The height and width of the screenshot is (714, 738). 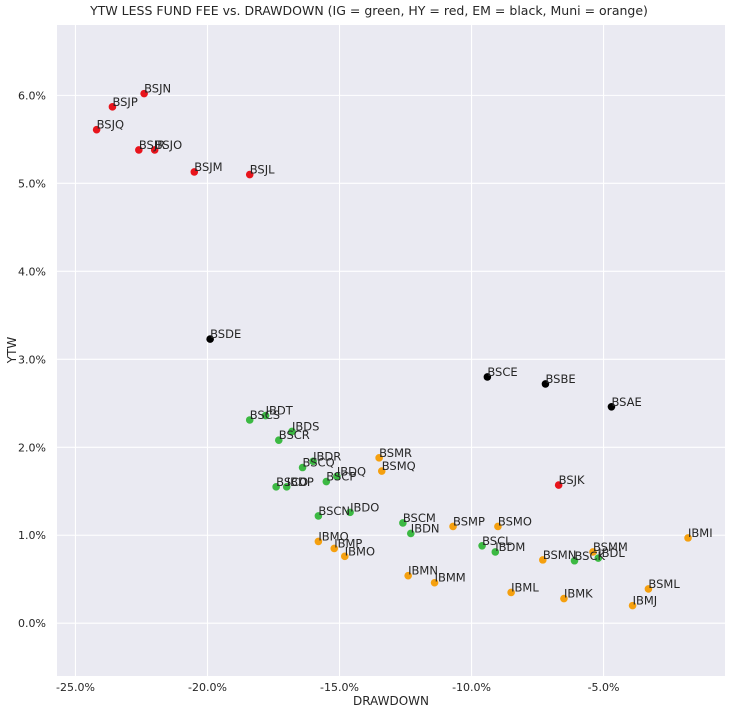 I want to click on point-label-ibmm: IBMM, so click(x=450, y=578).